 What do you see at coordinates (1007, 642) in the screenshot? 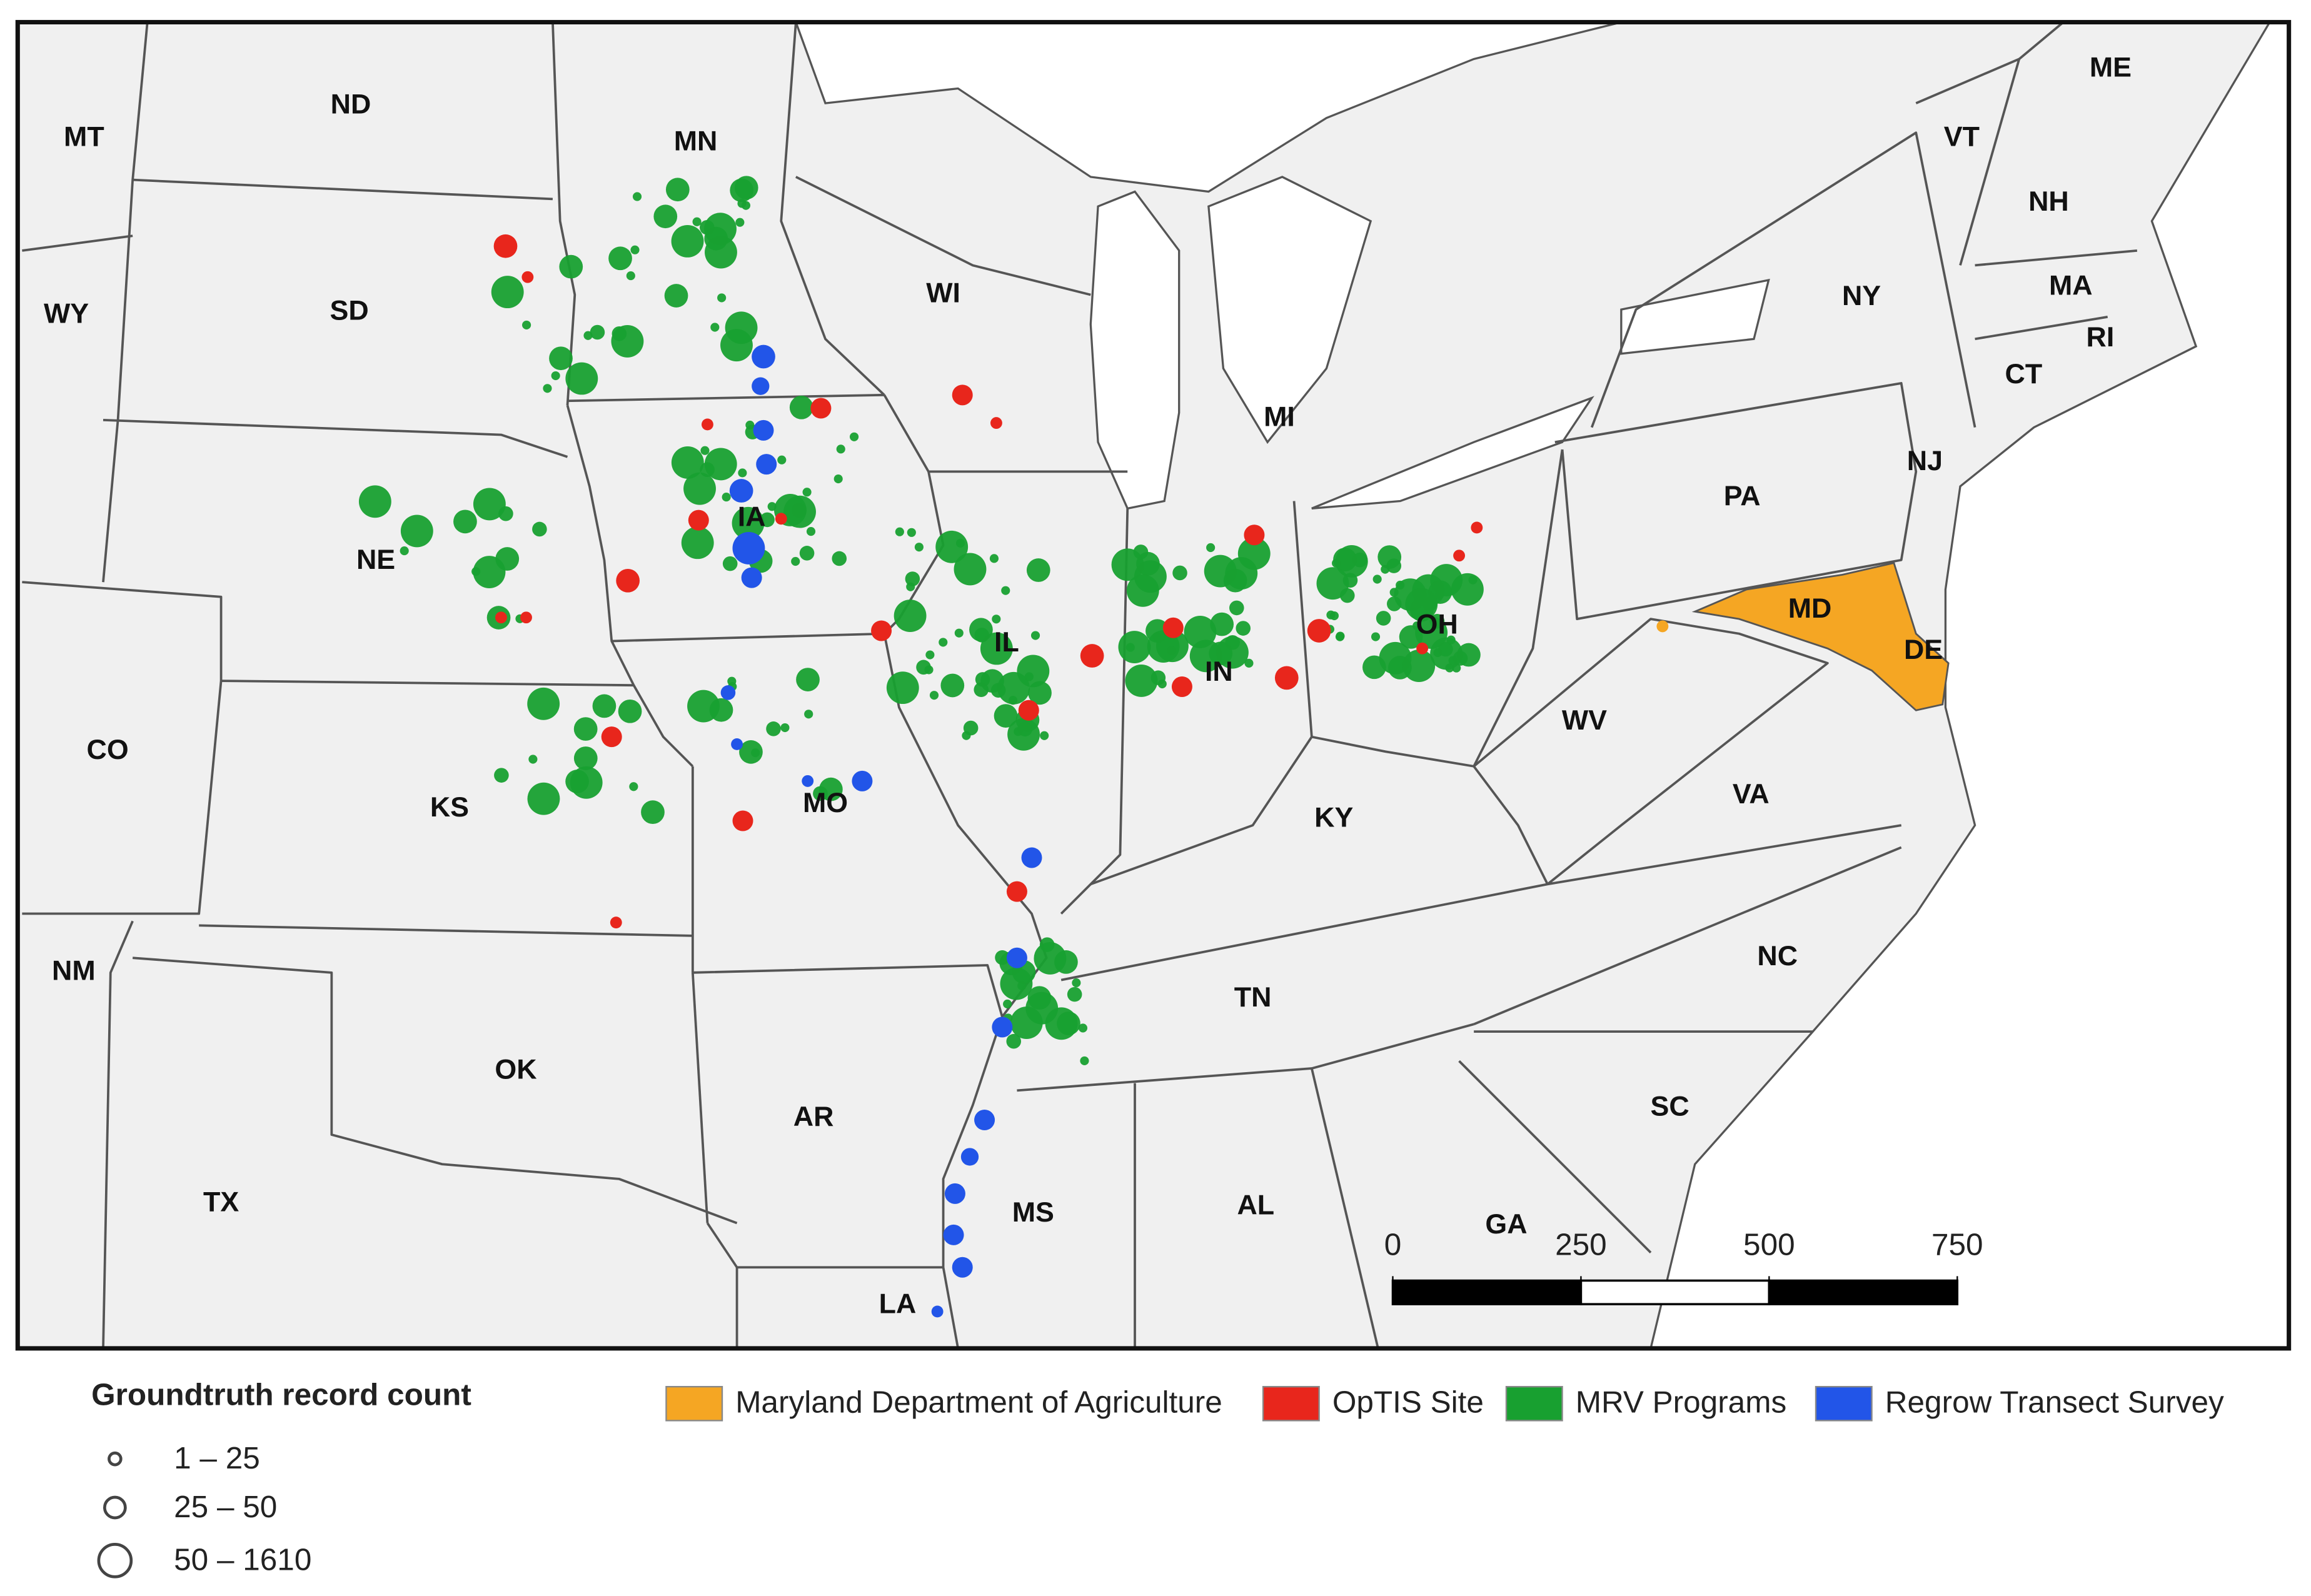
I see `state-label: IL` at bounding box center [1007, 642].